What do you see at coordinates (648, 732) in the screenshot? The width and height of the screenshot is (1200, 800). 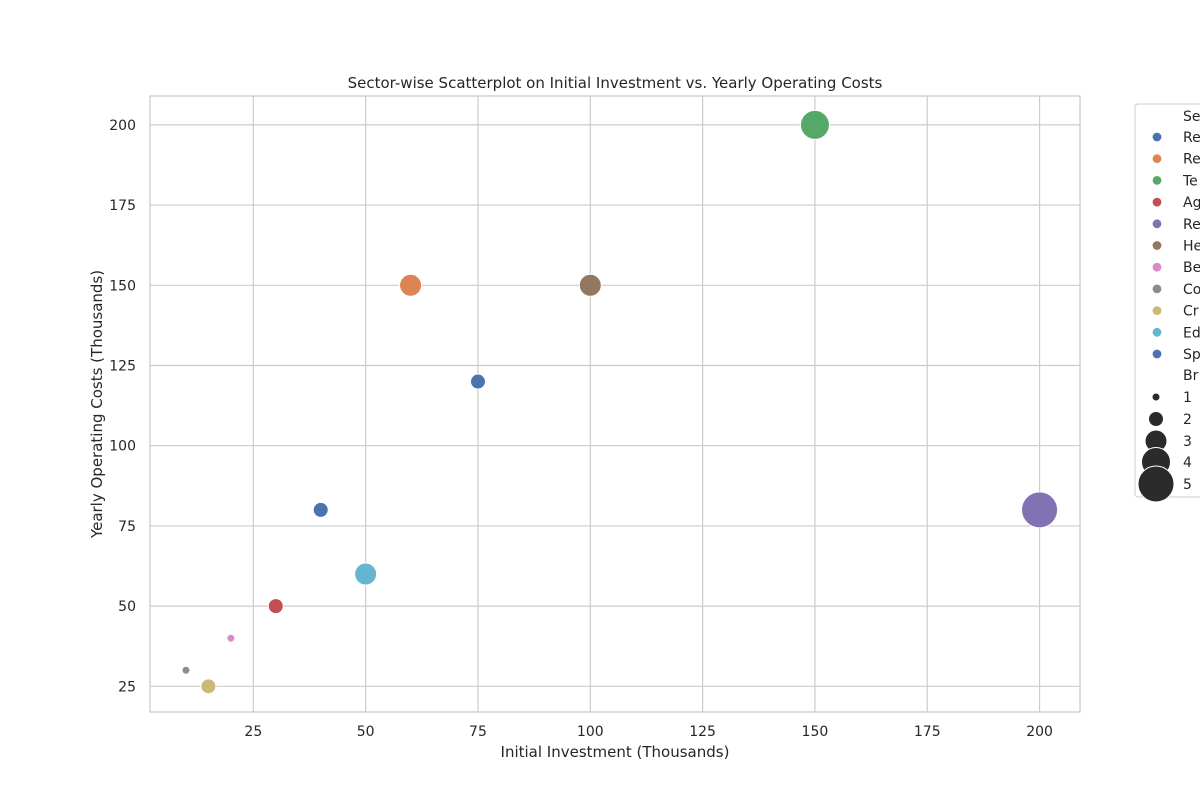 I see `x-tick-labels: 25 50 75 100 125 150 175 200` at bounding box center [648, 732].